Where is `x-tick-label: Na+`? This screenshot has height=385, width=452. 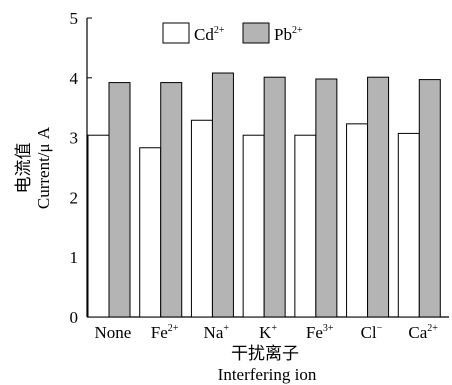
x-tick-label: Na+ is located at coordinates (217, 332).